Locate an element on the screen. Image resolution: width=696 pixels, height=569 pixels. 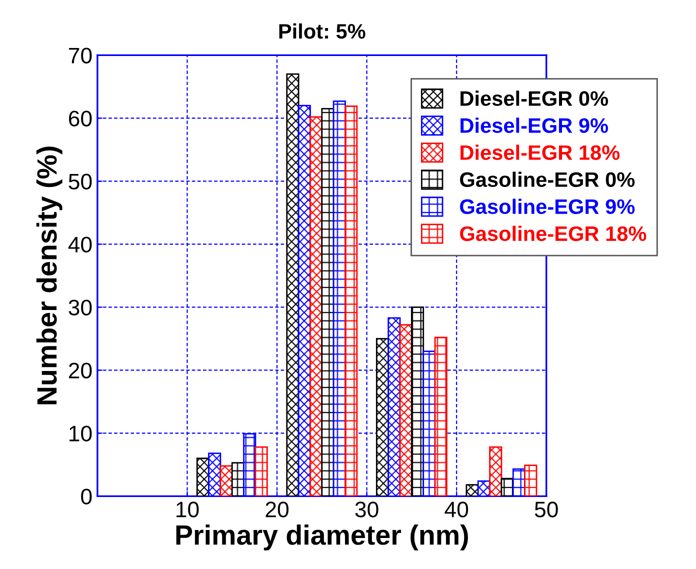
y-tick-label: 0 is located at coordinates (86, 496).